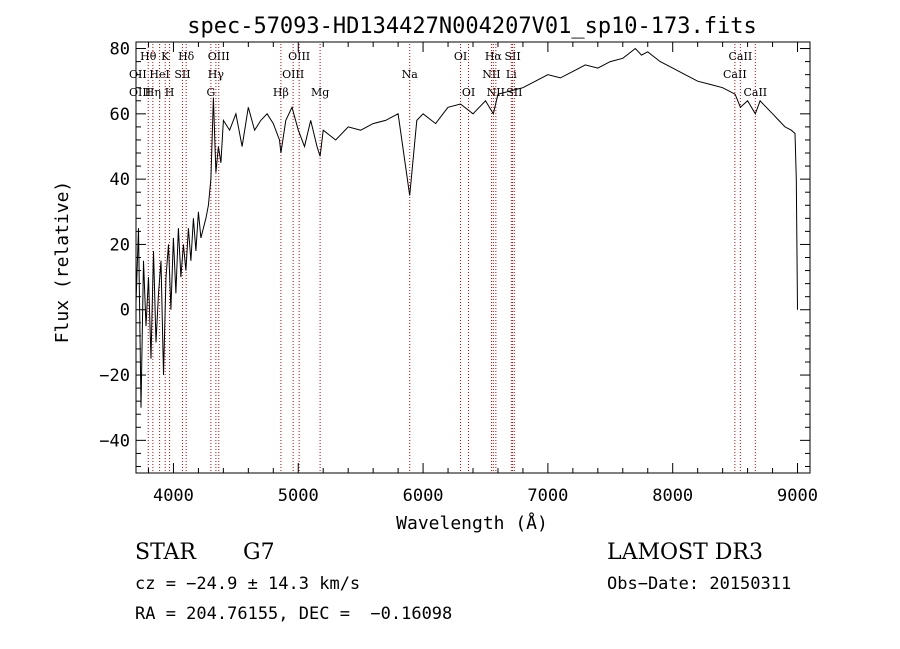 This screenshot has width=900, height=649. Describe the element at coordinates (216, 74) in the screenshot. I see `spectral-line-label: Hγ` at that location.